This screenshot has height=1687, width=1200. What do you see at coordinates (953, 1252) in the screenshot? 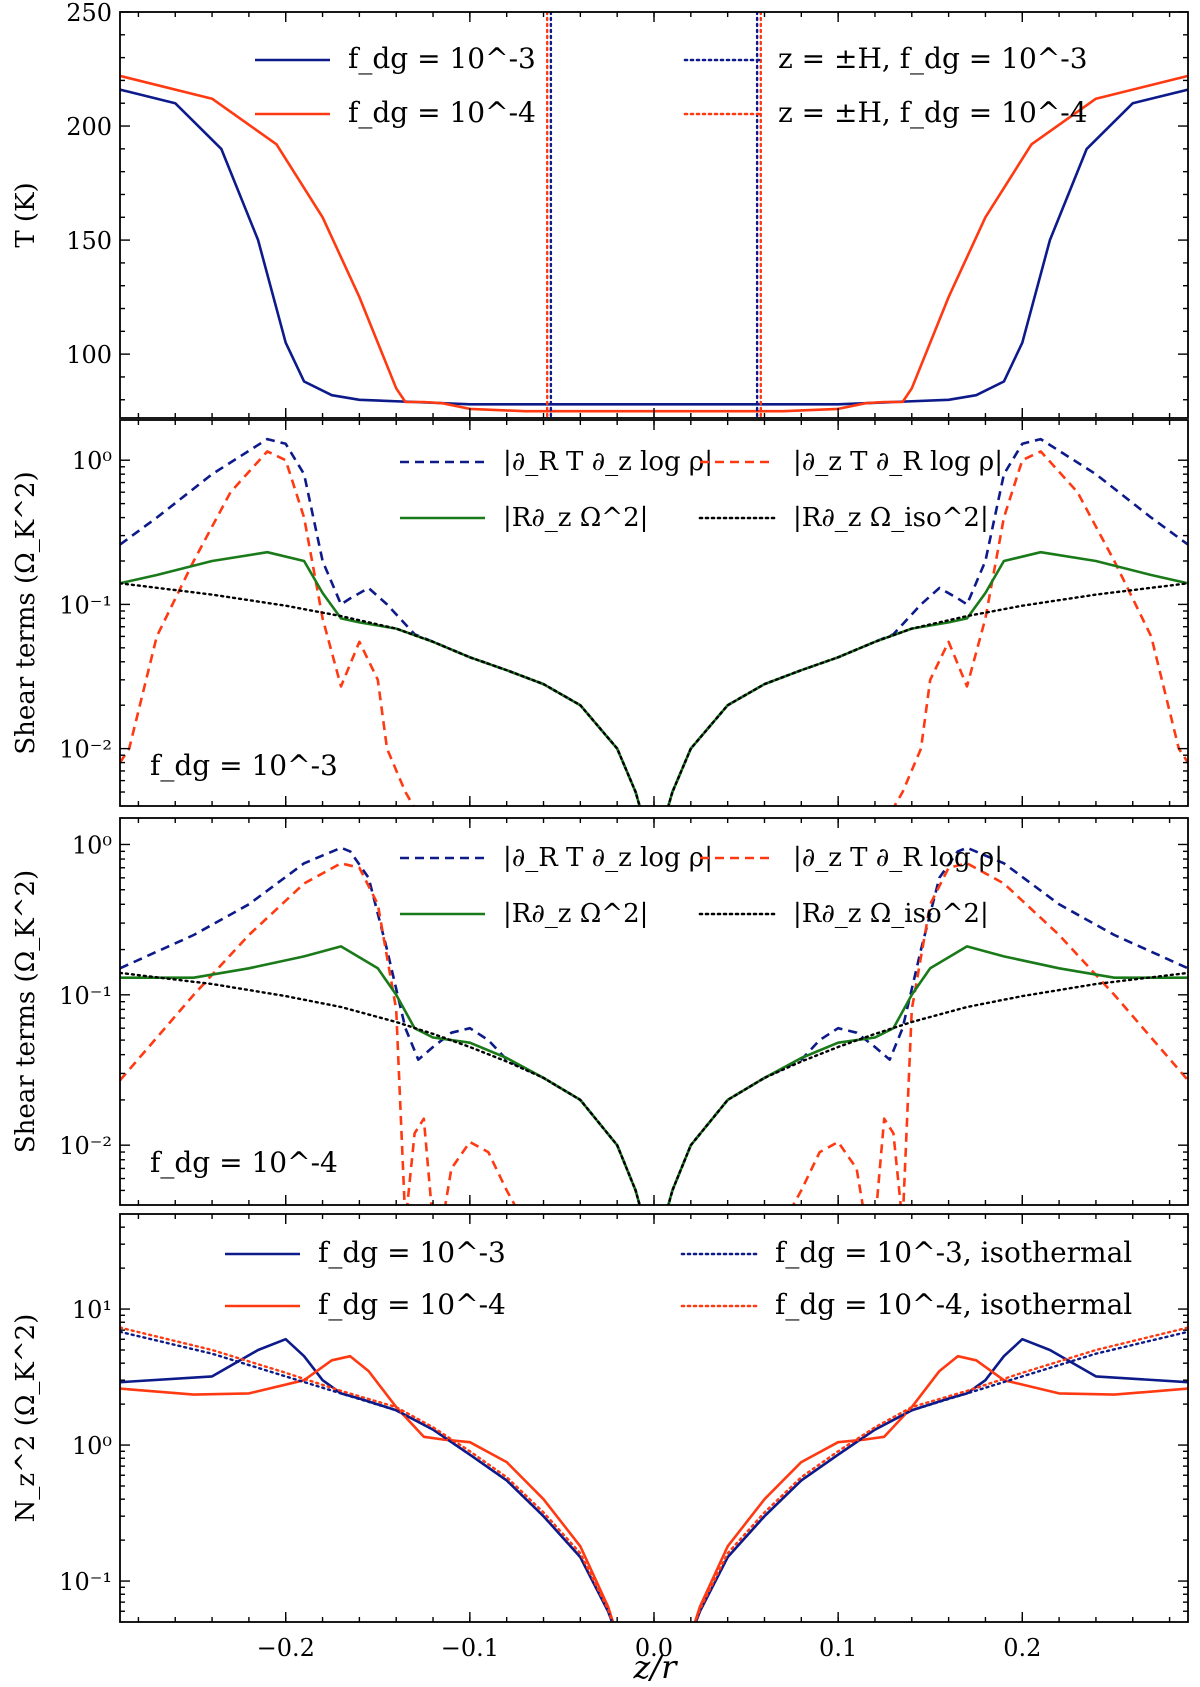
I see `legend-label: f_dg = 10^-3, isothermal` at bounding box center [953, 1252].